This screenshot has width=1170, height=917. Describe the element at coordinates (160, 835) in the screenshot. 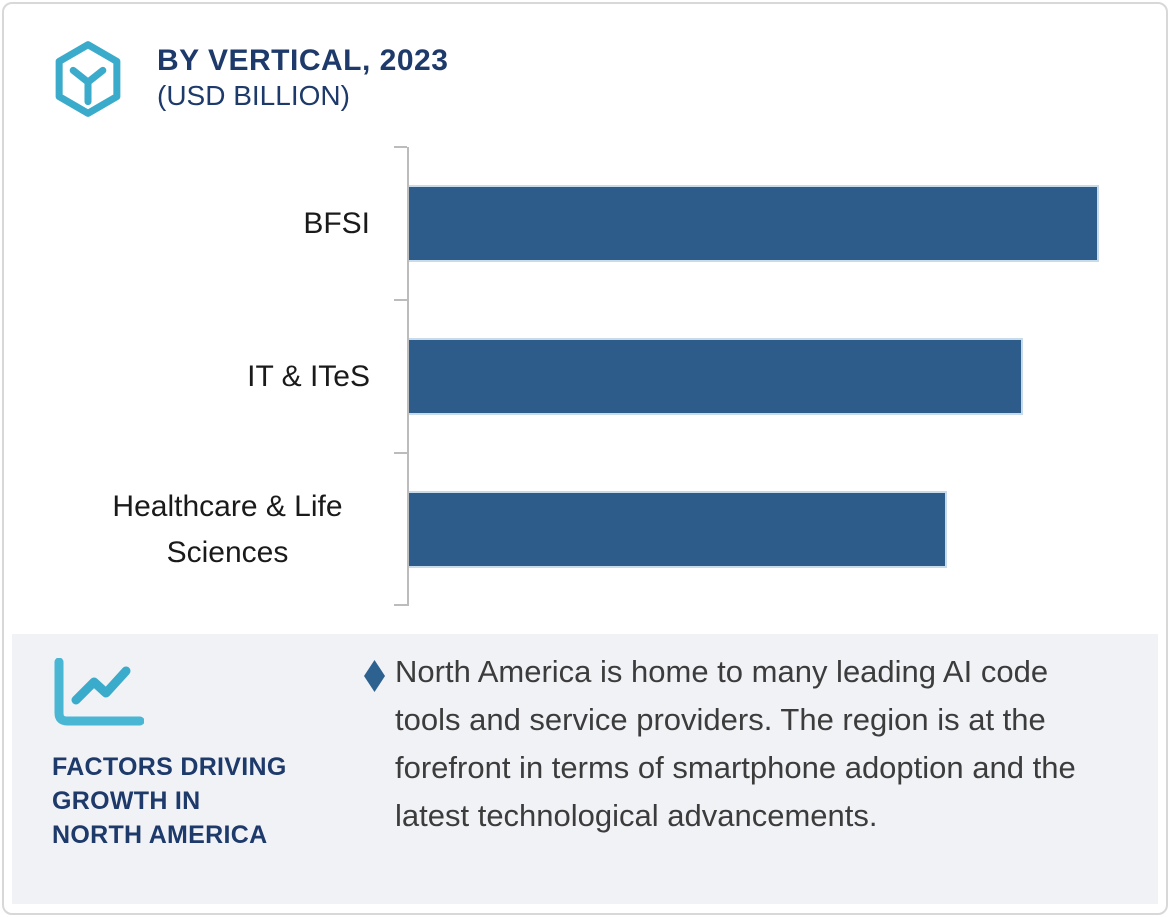

I see `panel-heading-line: NORTH AMERICA` at that location.